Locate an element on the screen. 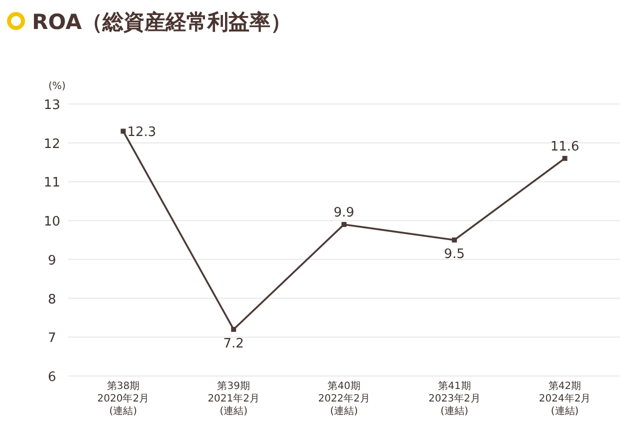  data-label: 9.5 is located at coordinates (454, 254).